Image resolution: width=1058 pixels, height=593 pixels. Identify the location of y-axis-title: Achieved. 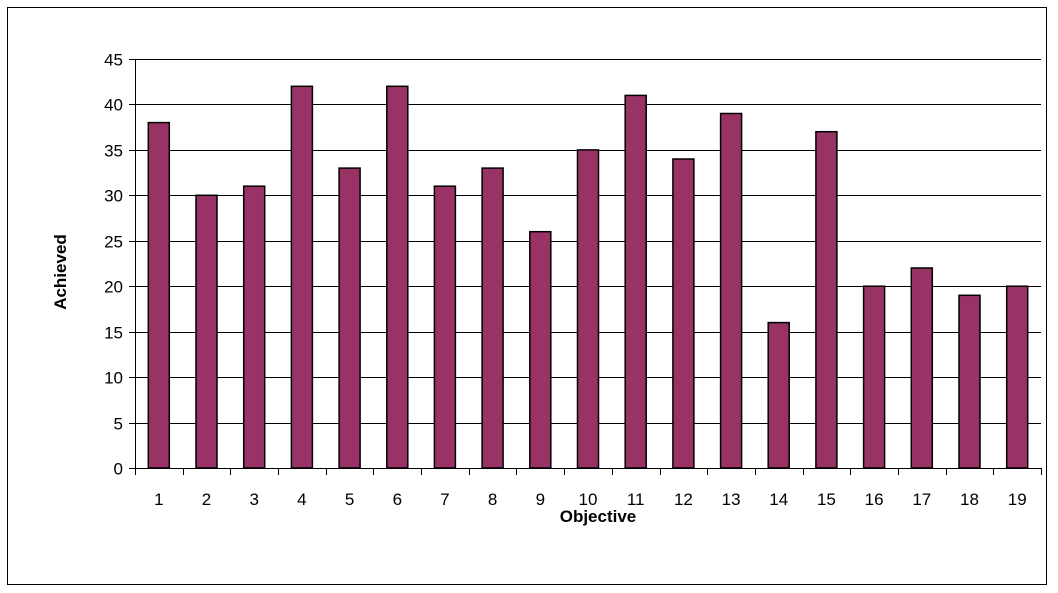
(60, 272).